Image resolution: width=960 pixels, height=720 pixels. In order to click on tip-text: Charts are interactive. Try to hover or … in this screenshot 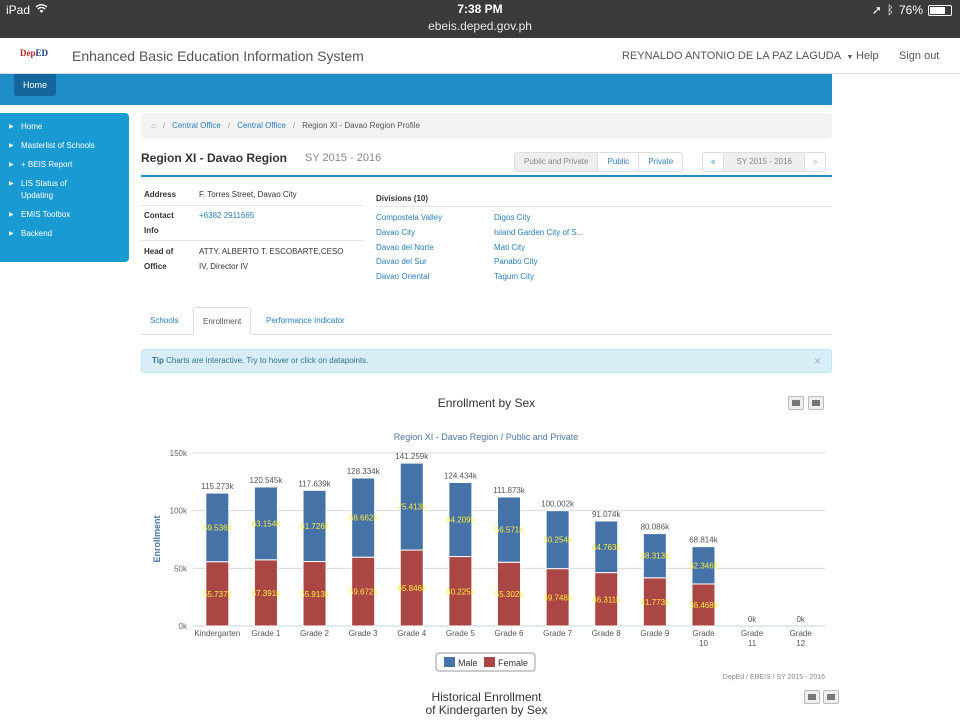, I will do `click(267, 360)`.